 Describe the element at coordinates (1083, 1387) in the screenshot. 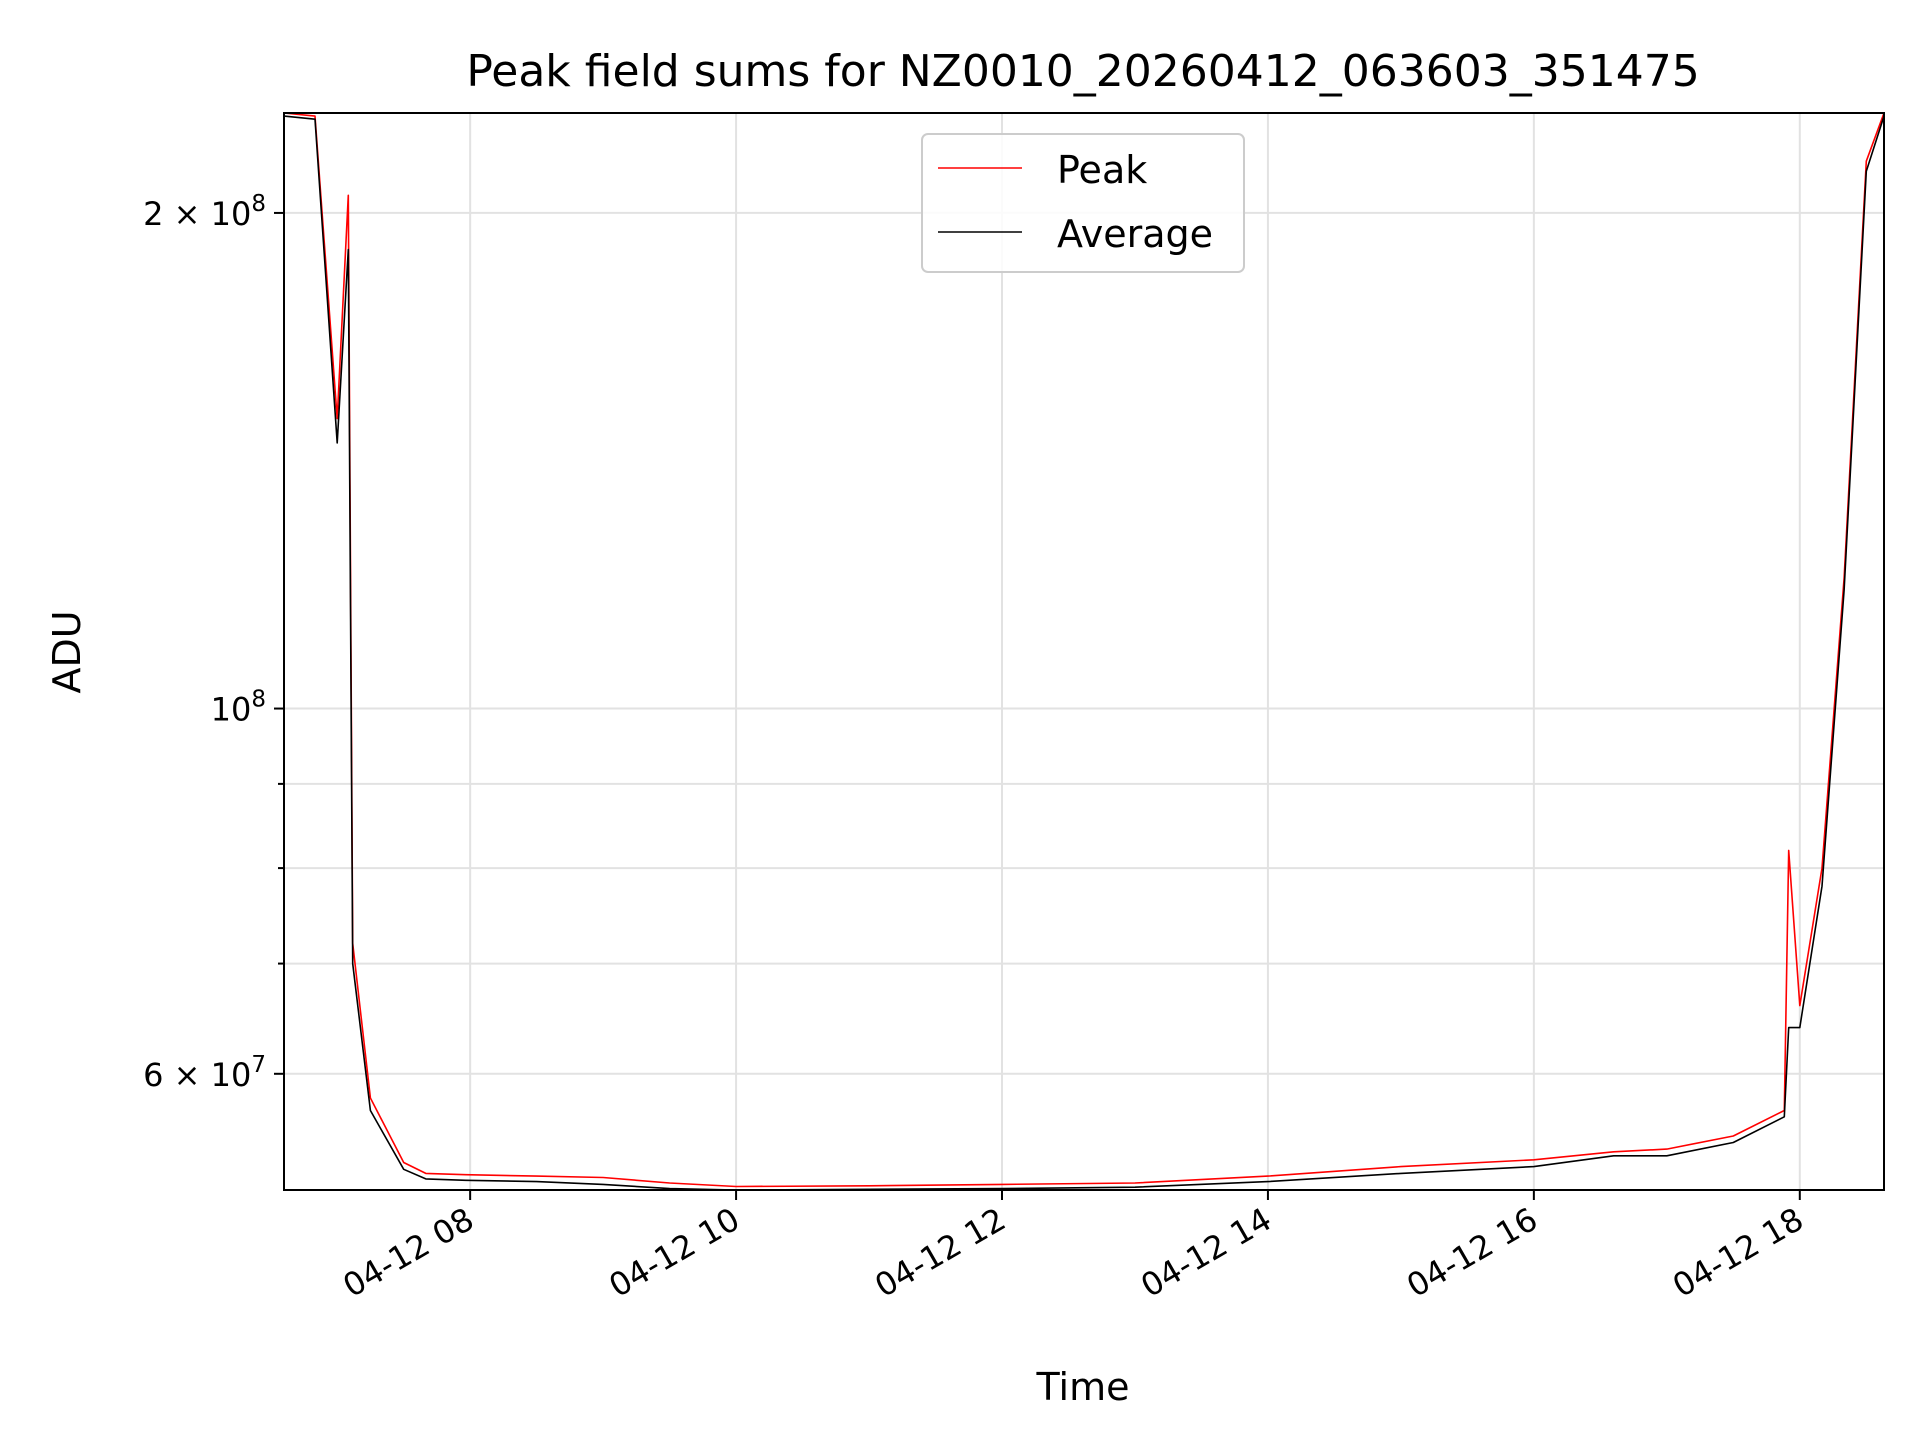

I see `x-axis-label: Time` at that location.